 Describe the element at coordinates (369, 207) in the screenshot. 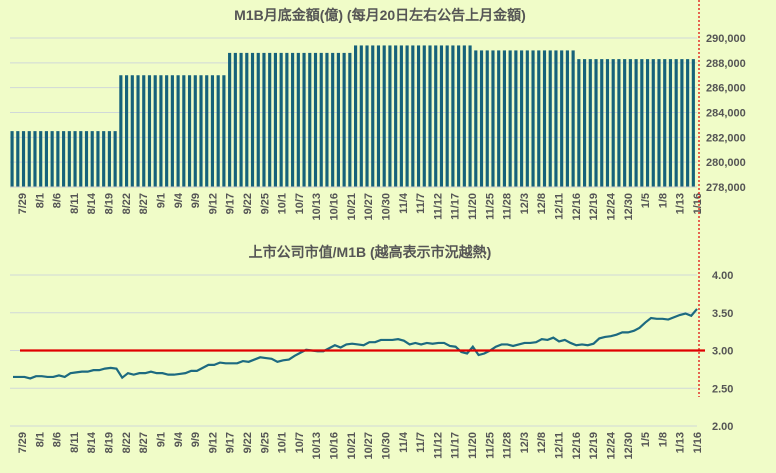

I see `x-tick-label: 10/27` at that location.